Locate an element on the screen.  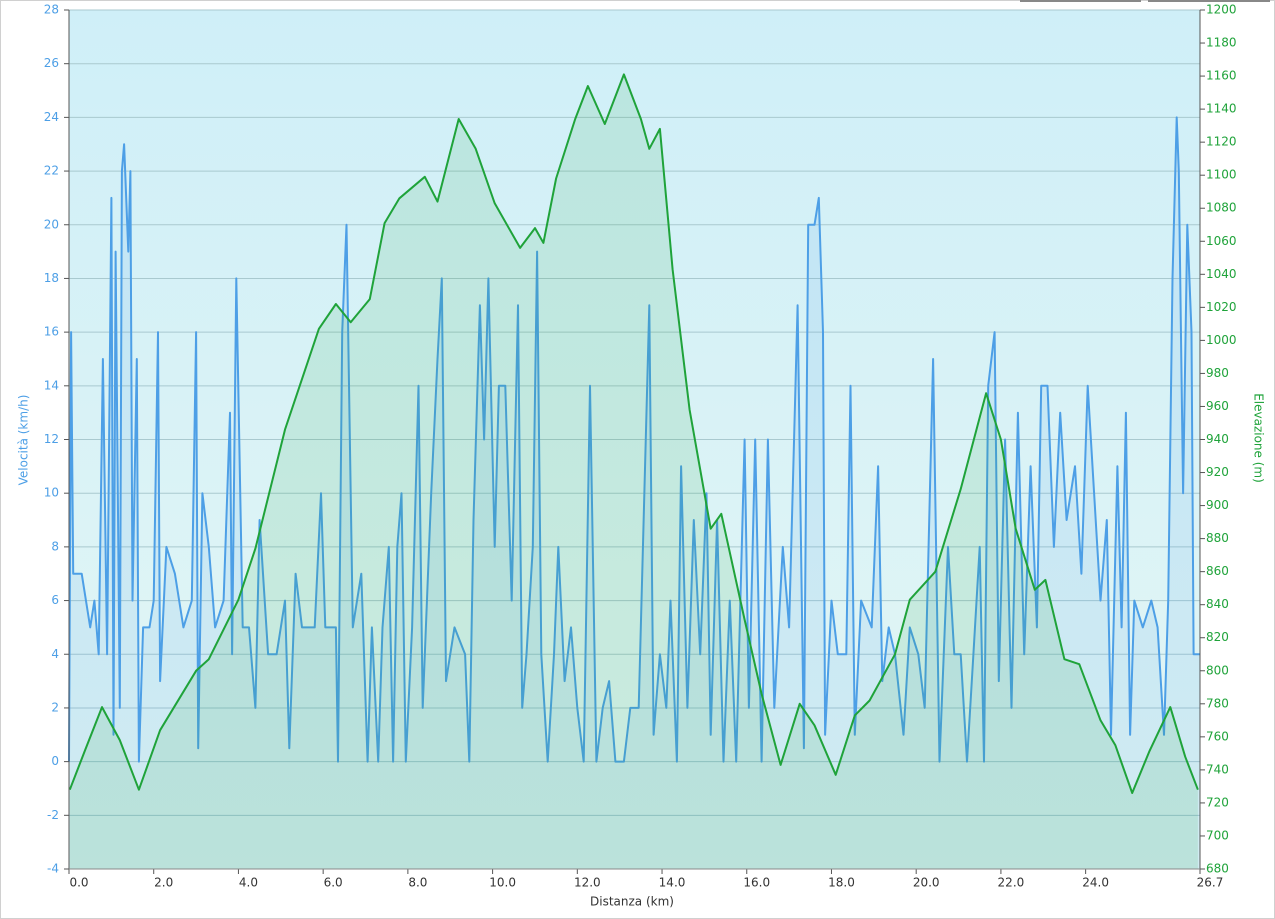
y2-tick-label: 740 is located at coordinates (1217, 769).